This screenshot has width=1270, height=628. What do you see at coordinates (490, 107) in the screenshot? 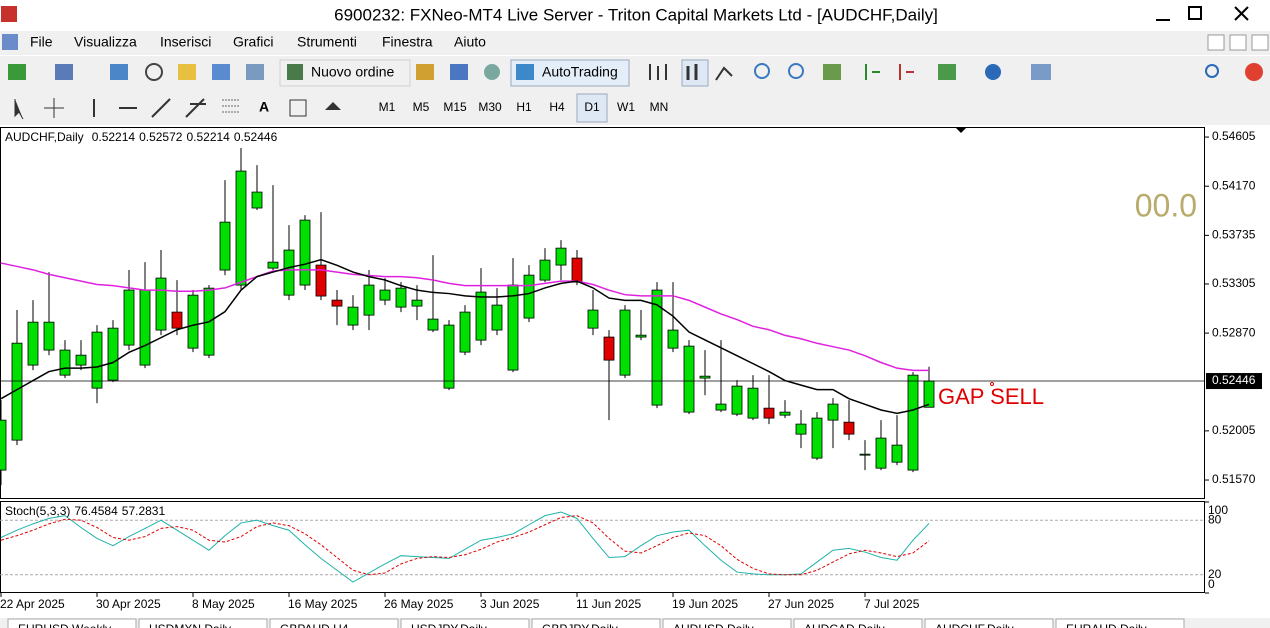
I see `timeframe-button: M30` at bounding box center [490, 107].